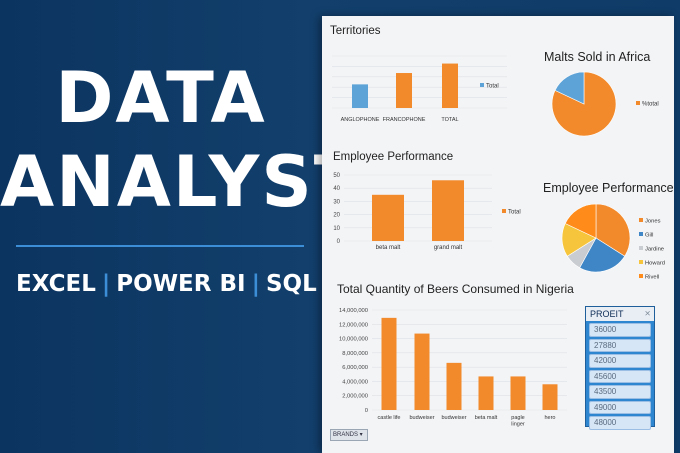 The image size is (680, 453). Describe the element at coordinates (393, 157) in the screenshot. I see `employee-bar-title: Employee Performance` at that location.